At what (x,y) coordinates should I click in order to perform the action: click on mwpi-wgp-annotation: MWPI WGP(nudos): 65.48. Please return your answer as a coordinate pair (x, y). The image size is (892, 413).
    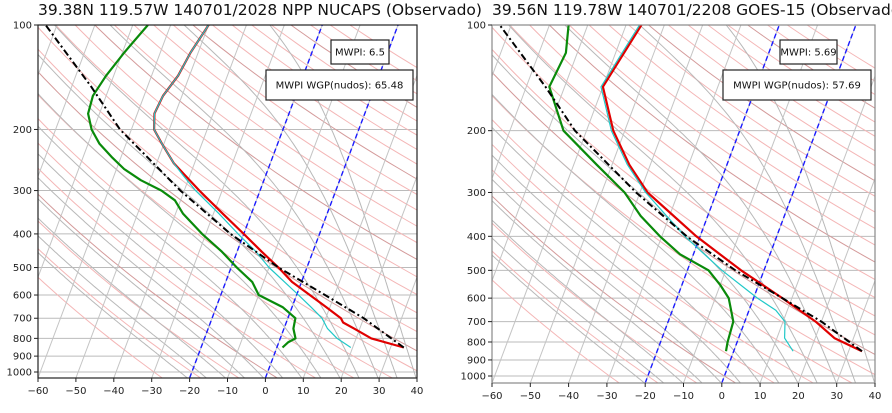
    Looking at the image, I should click on (339, 85).